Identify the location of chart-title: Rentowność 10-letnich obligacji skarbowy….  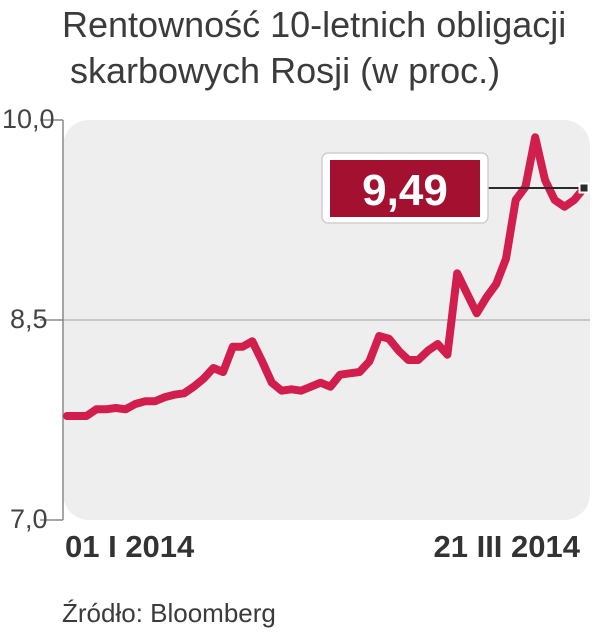
(327, 48).